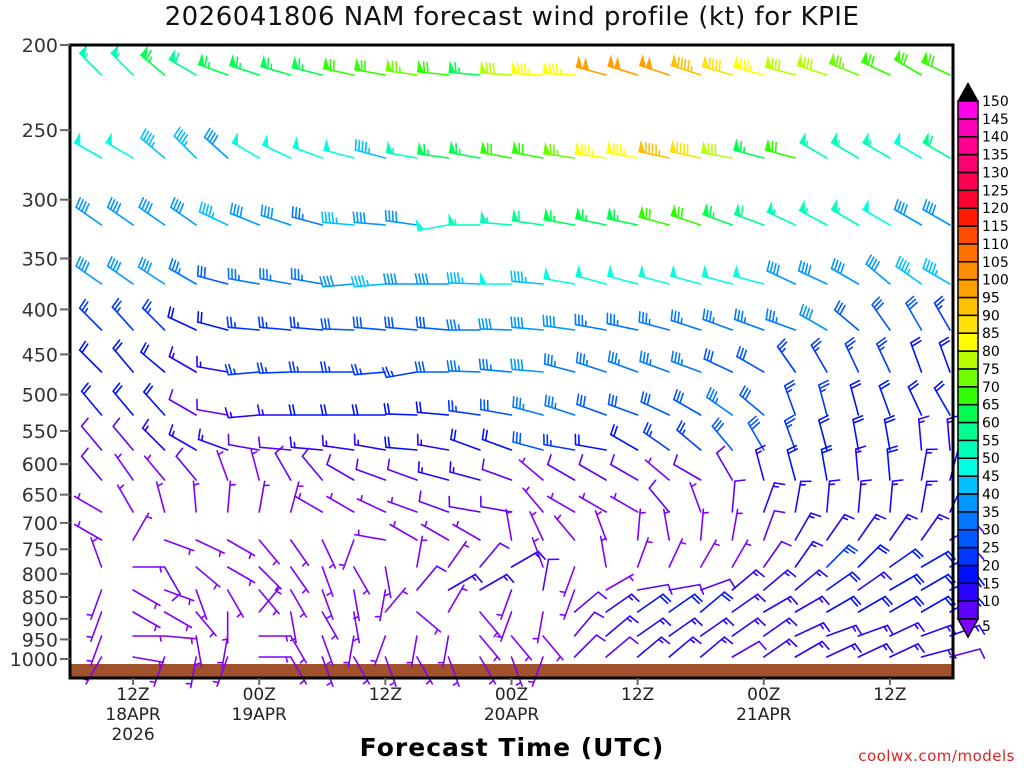 The height and width of the screenshot is (768, 1024). I want to click on colorbar-label: 95, so click(991, 298).